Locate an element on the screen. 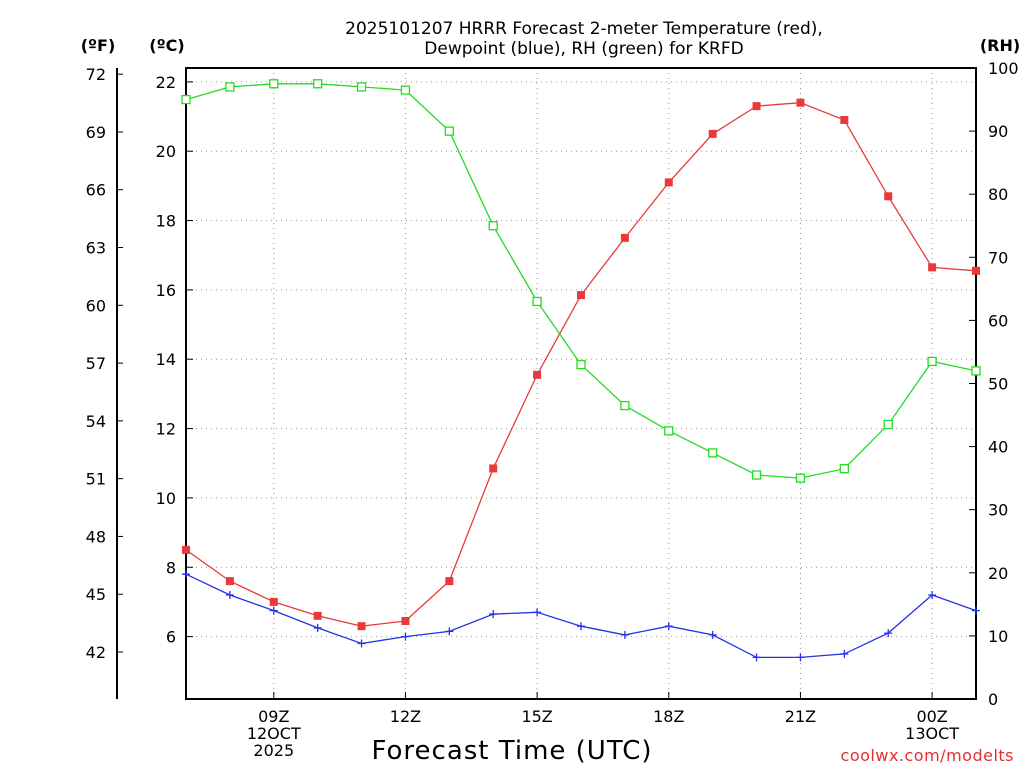  x-tick-label: 13OCT is located at coordinates (932, 733).